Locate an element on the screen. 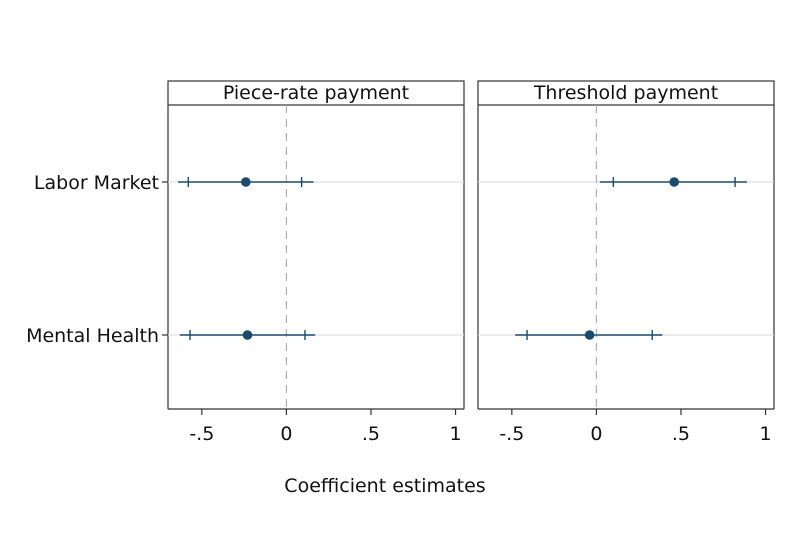 The height and width of the screenshot is (540, 800). panel-title: Piece-rate payment is located at coordinates (316, 93).